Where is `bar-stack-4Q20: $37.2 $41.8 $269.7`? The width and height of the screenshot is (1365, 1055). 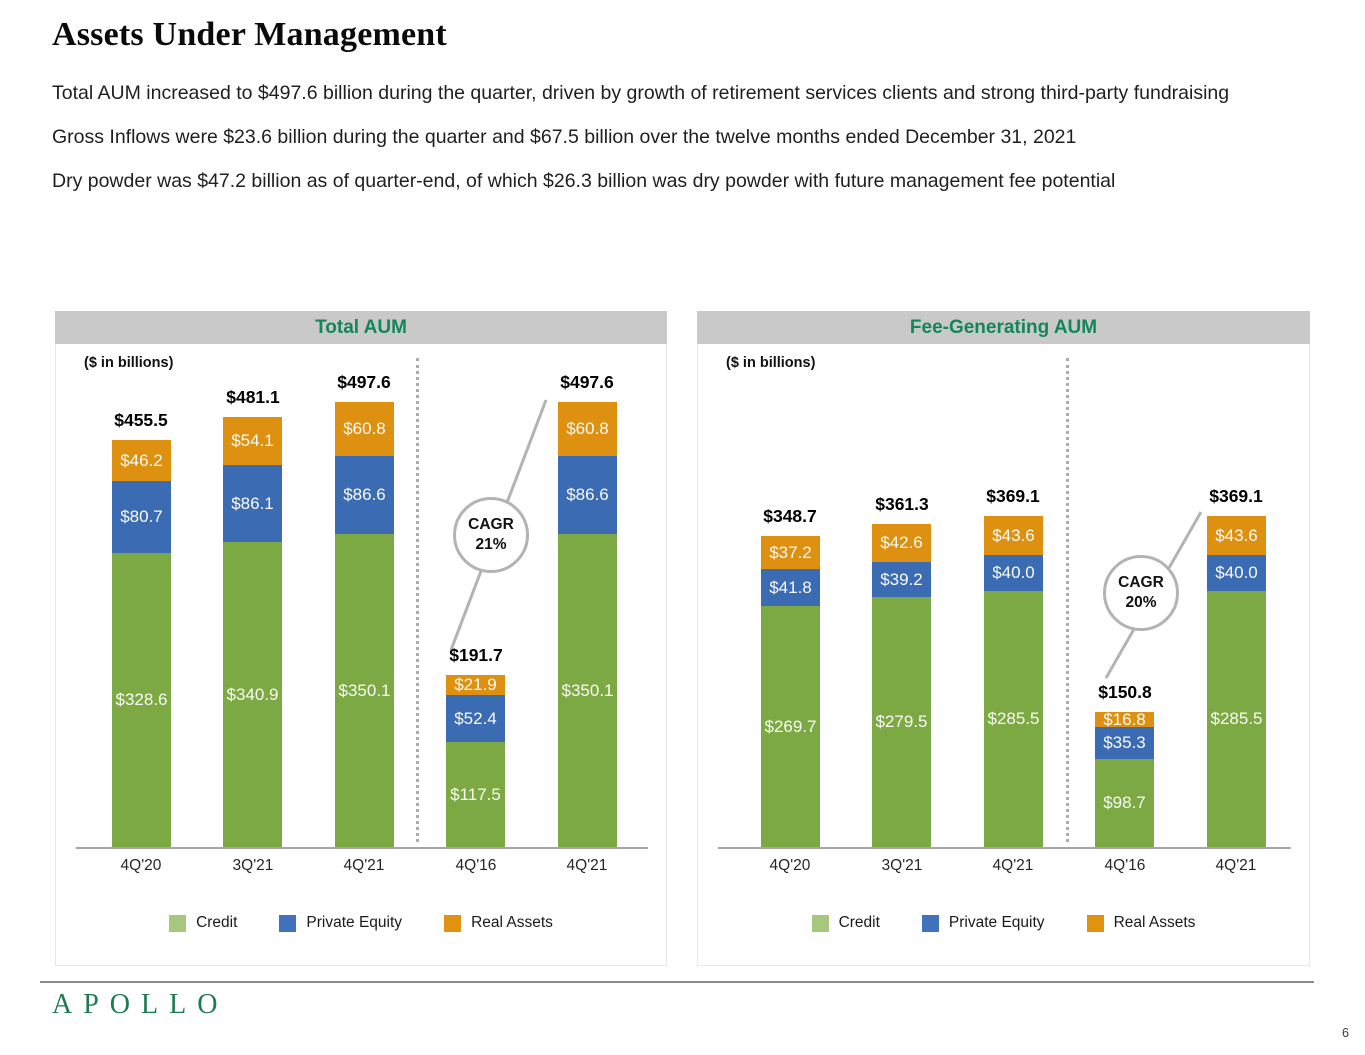 bar-stack-4Q20: $37.2 $41.8 $269.7 is located at coordinates (790, 691).